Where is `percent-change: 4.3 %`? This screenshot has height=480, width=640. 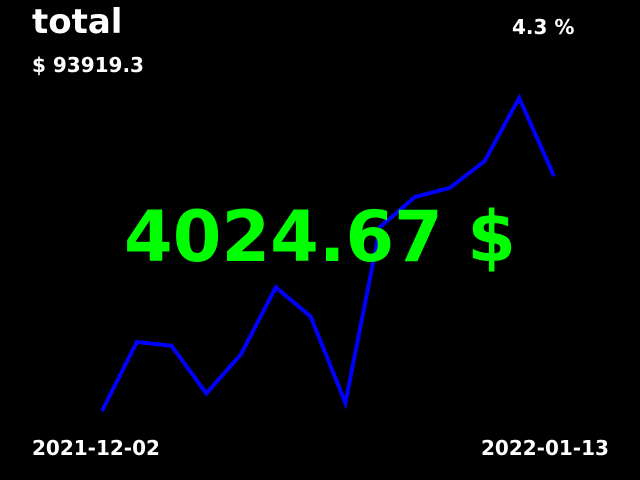 percent-change: 4.3 % is located at coordinates (543, 27).